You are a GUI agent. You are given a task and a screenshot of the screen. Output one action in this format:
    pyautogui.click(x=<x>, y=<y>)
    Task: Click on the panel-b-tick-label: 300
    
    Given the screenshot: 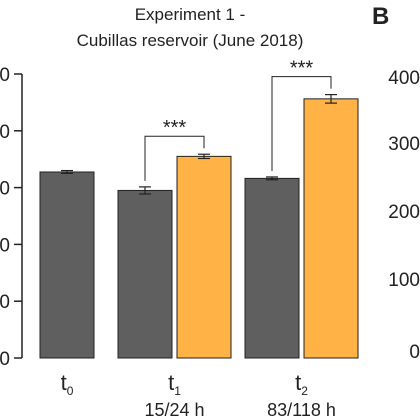 What is the action you would take?
    pyautogui.click(x=404, y=144)
    